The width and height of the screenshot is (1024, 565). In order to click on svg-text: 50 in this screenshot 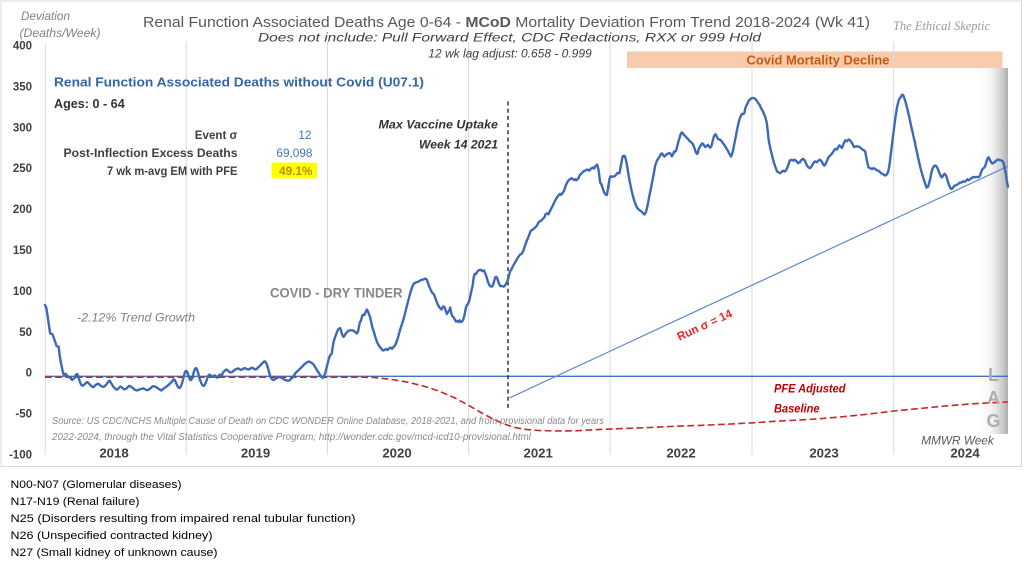, I will do `click(25, 333)`.